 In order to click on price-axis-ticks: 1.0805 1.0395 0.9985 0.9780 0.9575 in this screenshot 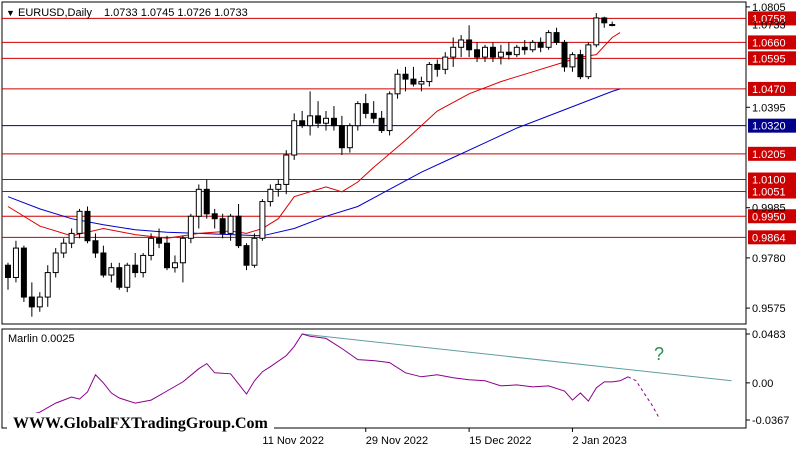, I will do `click(766, 158)`.